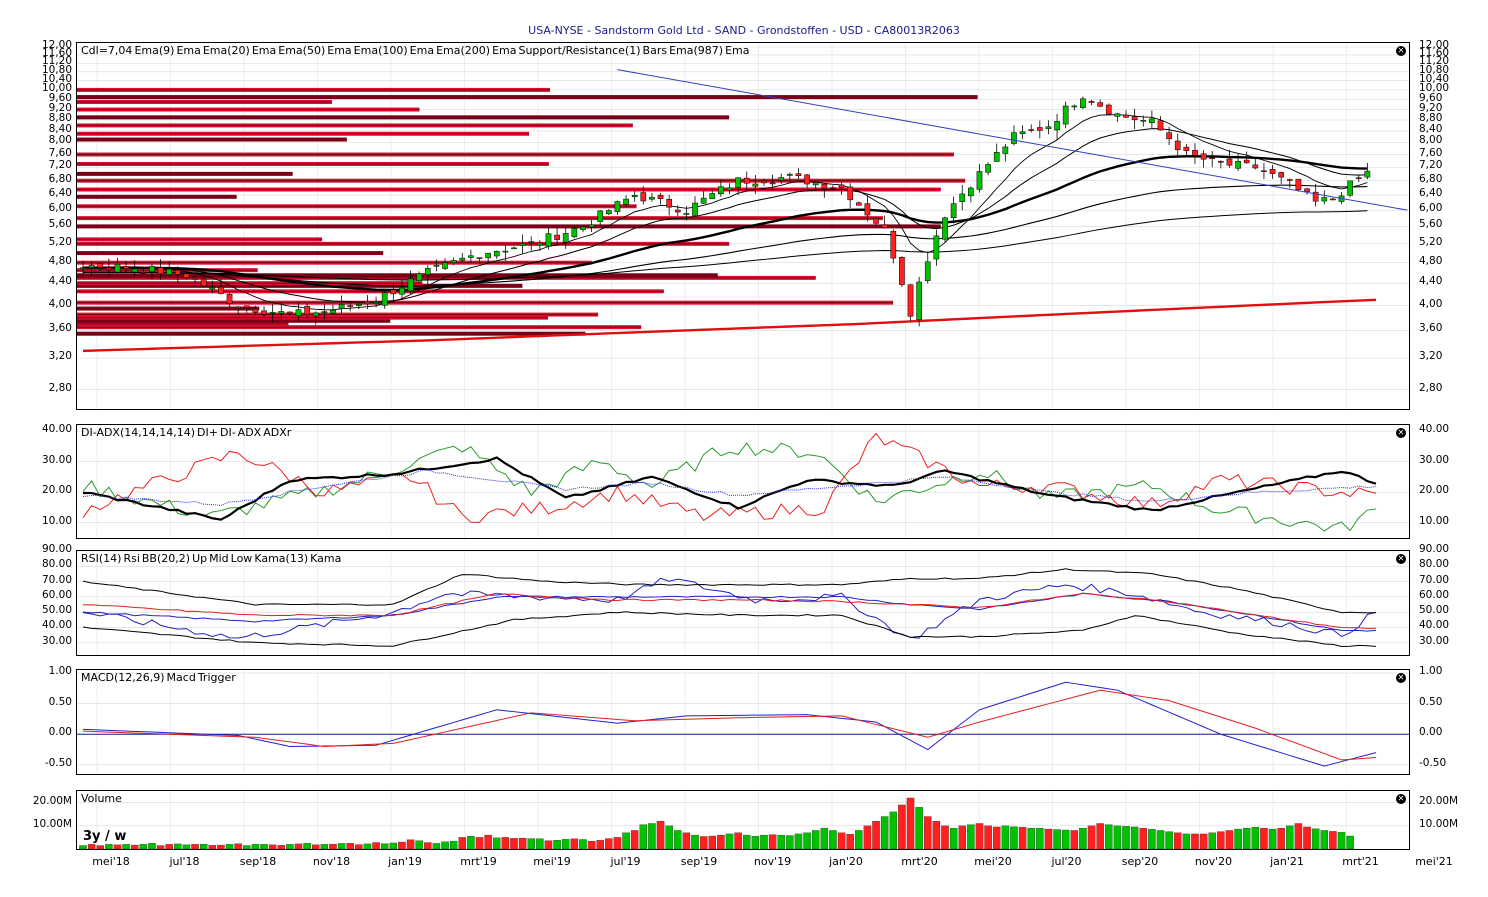 This screenshot has height=897, width=1488. Describe the element at coordinates (463, 50) in the screenshot. I see `legend-item: Ema(200)` at that location.